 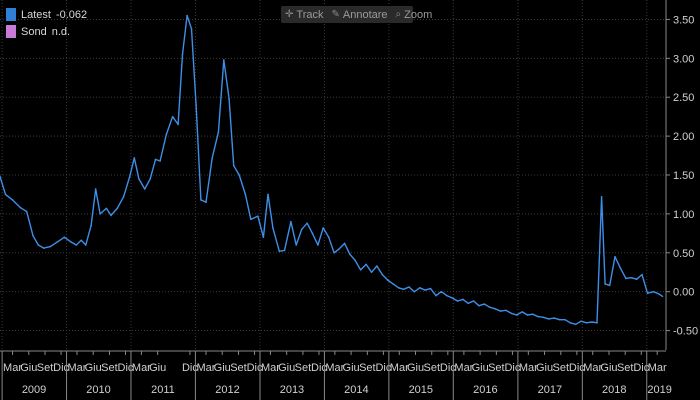 What do you see at coordinates (34, 390) in the screenshot?
I see `x-year-label: 2009` at bounding box center [34, 390].